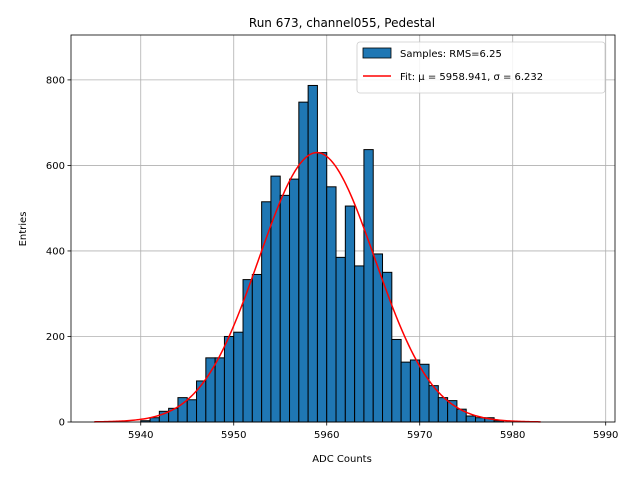 The width and height of the screenshot is (640, 480). Describe the element at coordinates (451, 54) in the screenshot. I see `legend-samples-label: Samples: RMS=6.25` at that location.